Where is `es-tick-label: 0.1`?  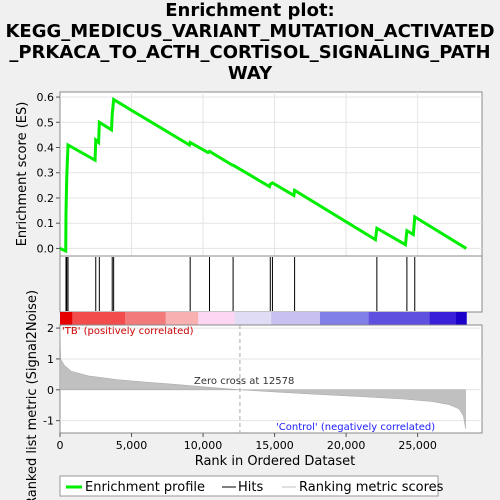
es-tick-label: 0.1 is located at coordinates (46, 223).